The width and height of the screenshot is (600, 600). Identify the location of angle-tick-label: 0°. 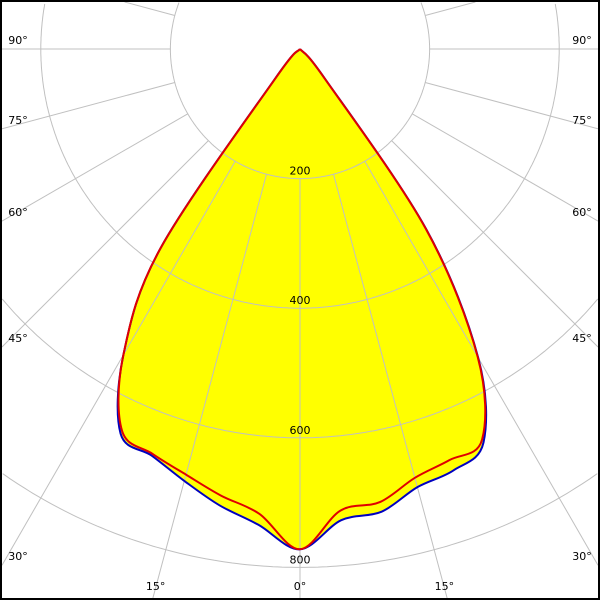
(300, 586).